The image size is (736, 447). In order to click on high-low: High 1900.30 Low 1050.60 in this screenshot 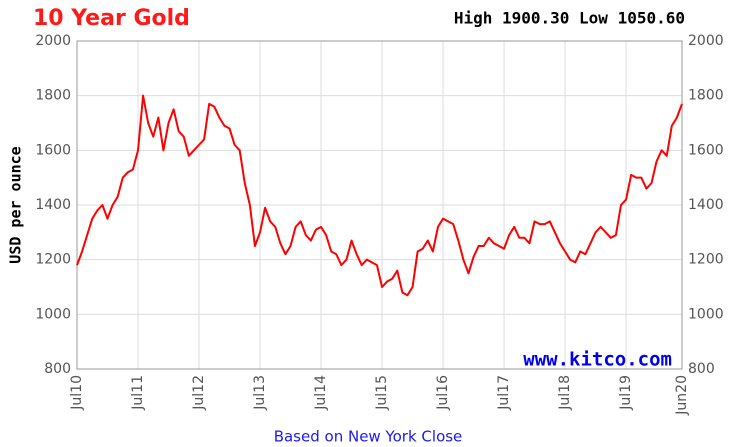, I will do `click(569, 18)`.